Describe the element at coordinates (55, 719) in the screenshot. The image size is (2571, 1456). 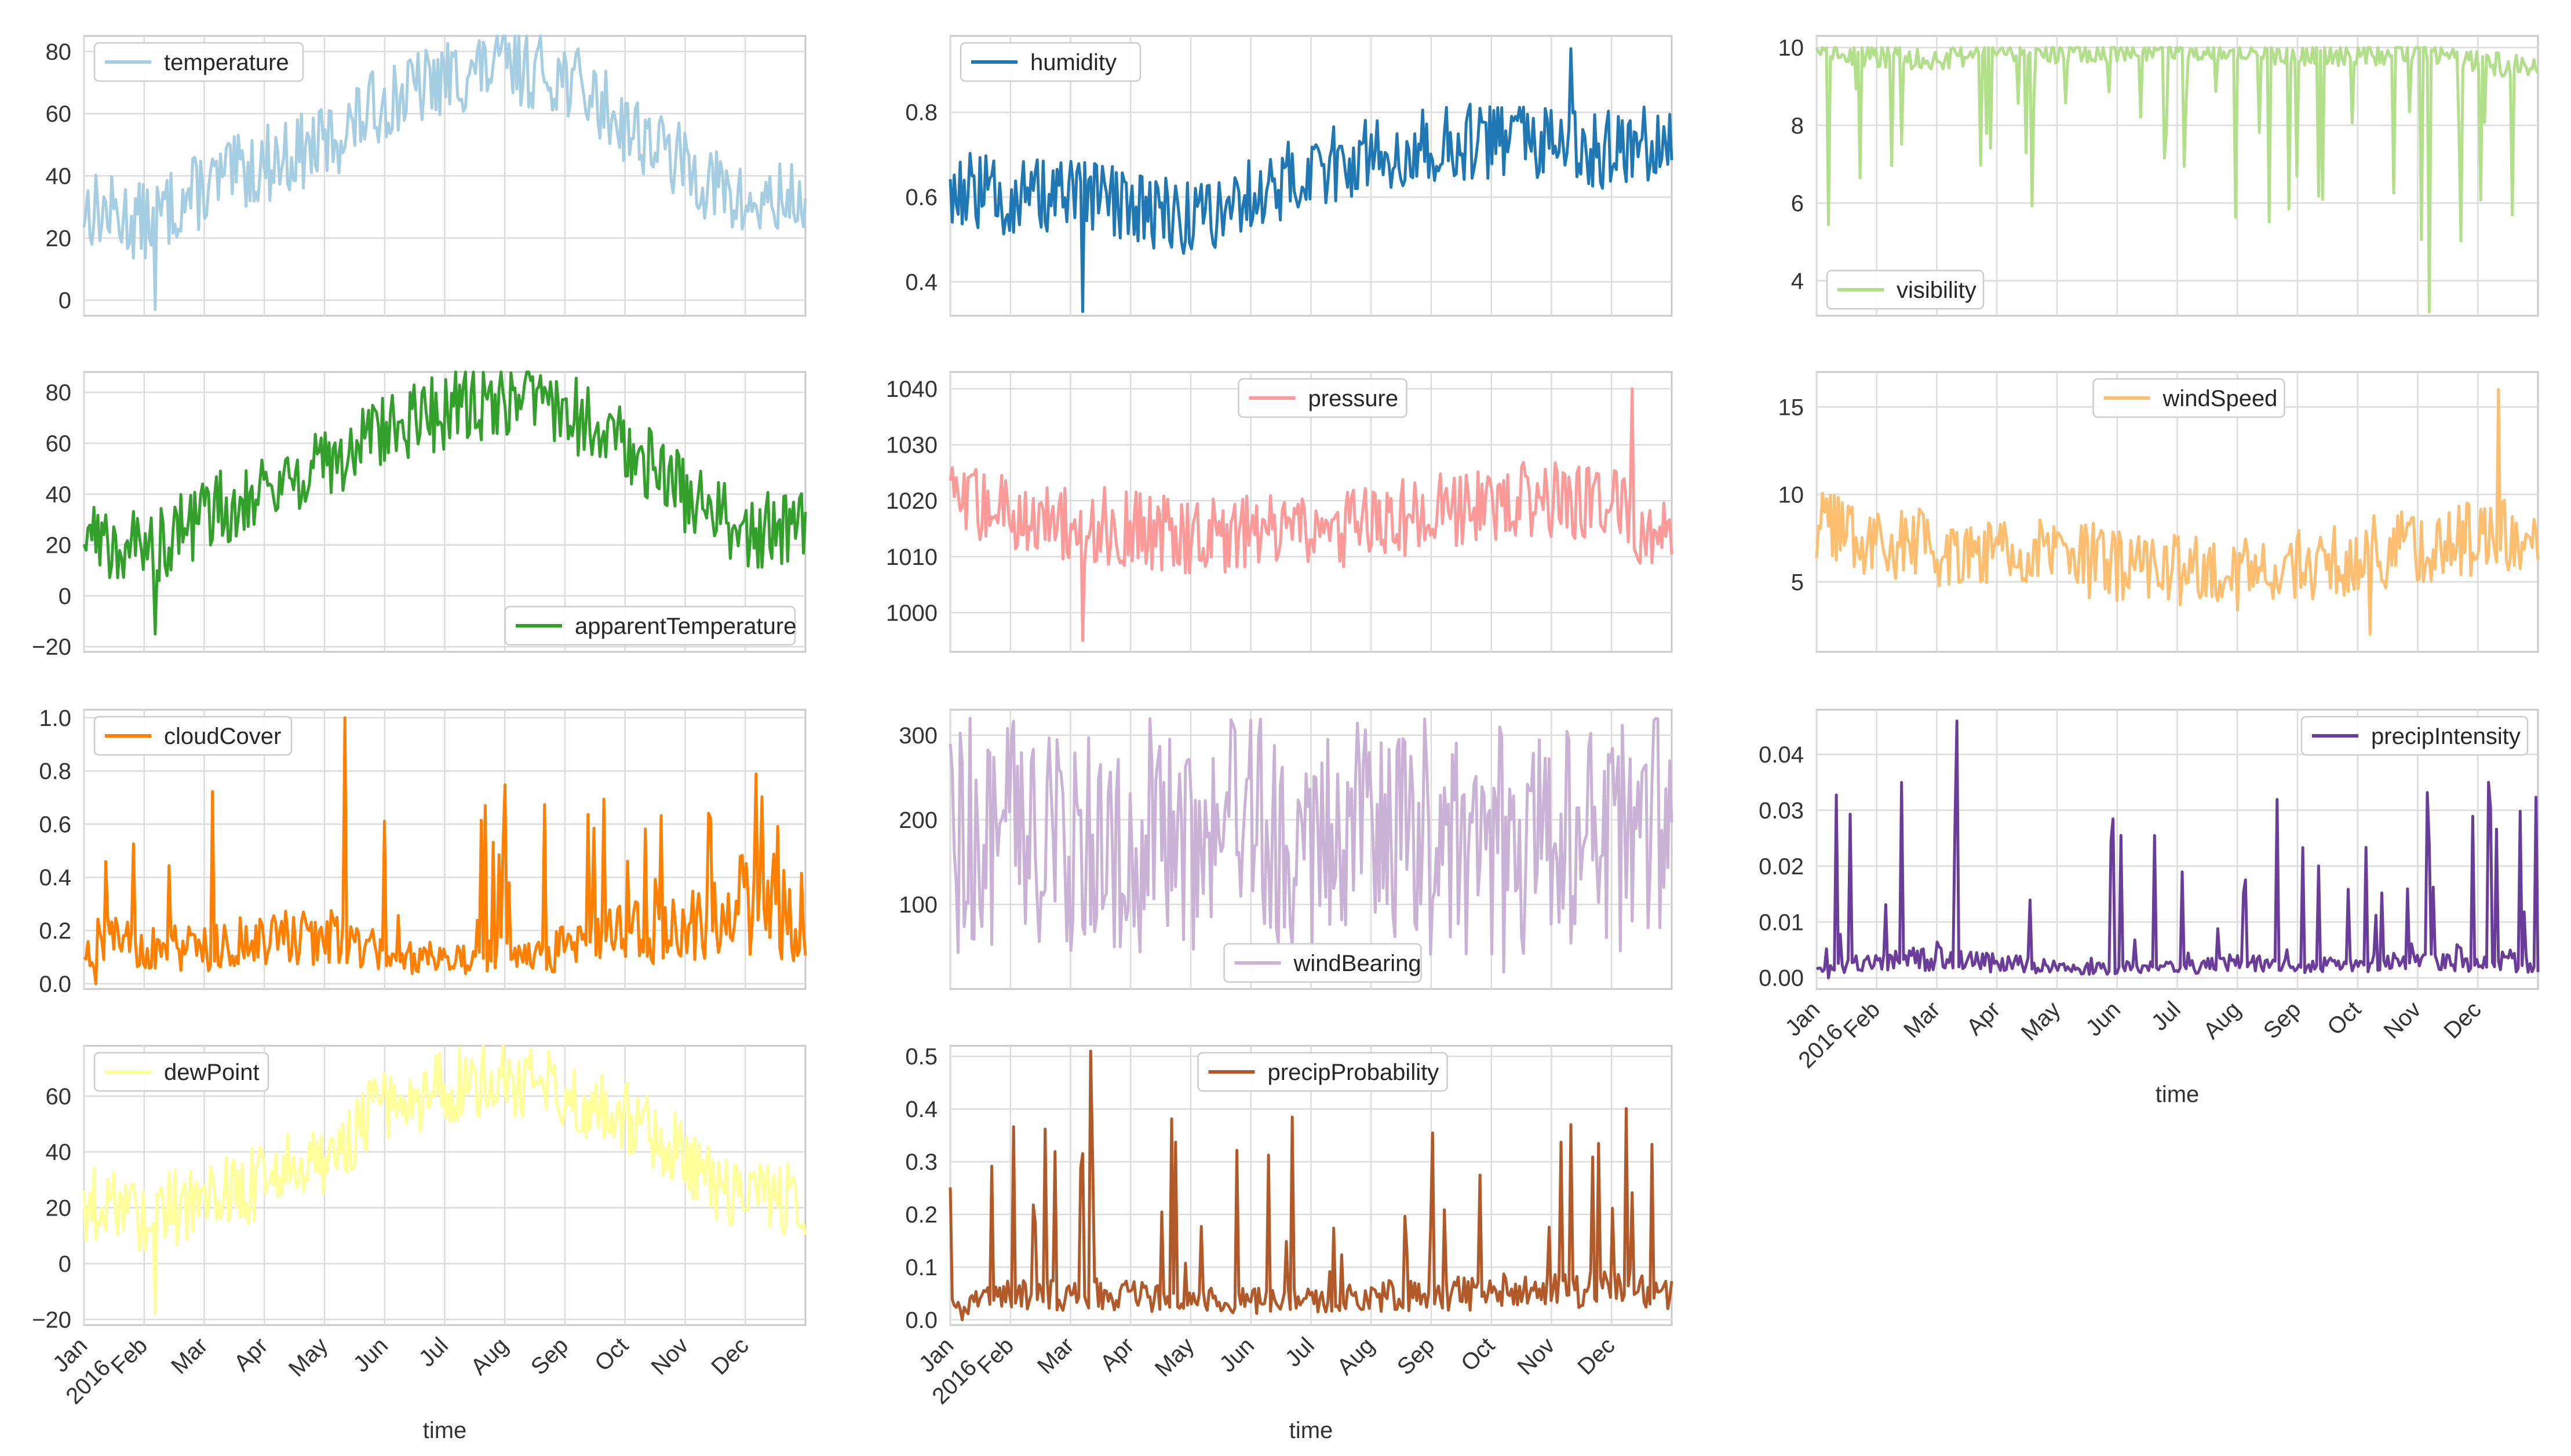
I see `y-tick-label: 1.0` at that location.